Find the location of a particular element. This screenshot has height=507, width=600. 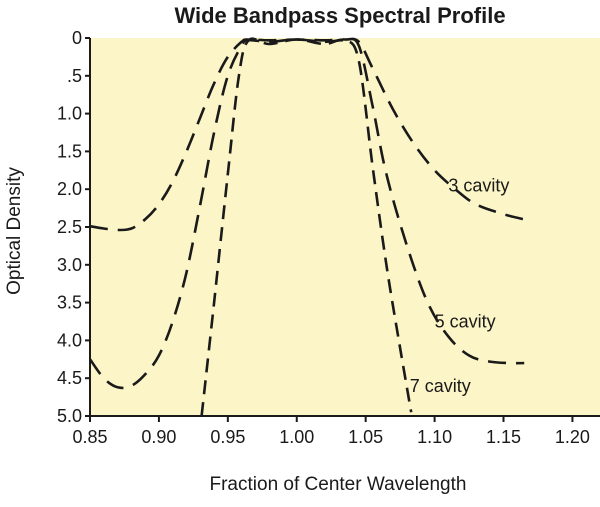

y-axis-title: Optical Density is located at coordinates (14, 231).